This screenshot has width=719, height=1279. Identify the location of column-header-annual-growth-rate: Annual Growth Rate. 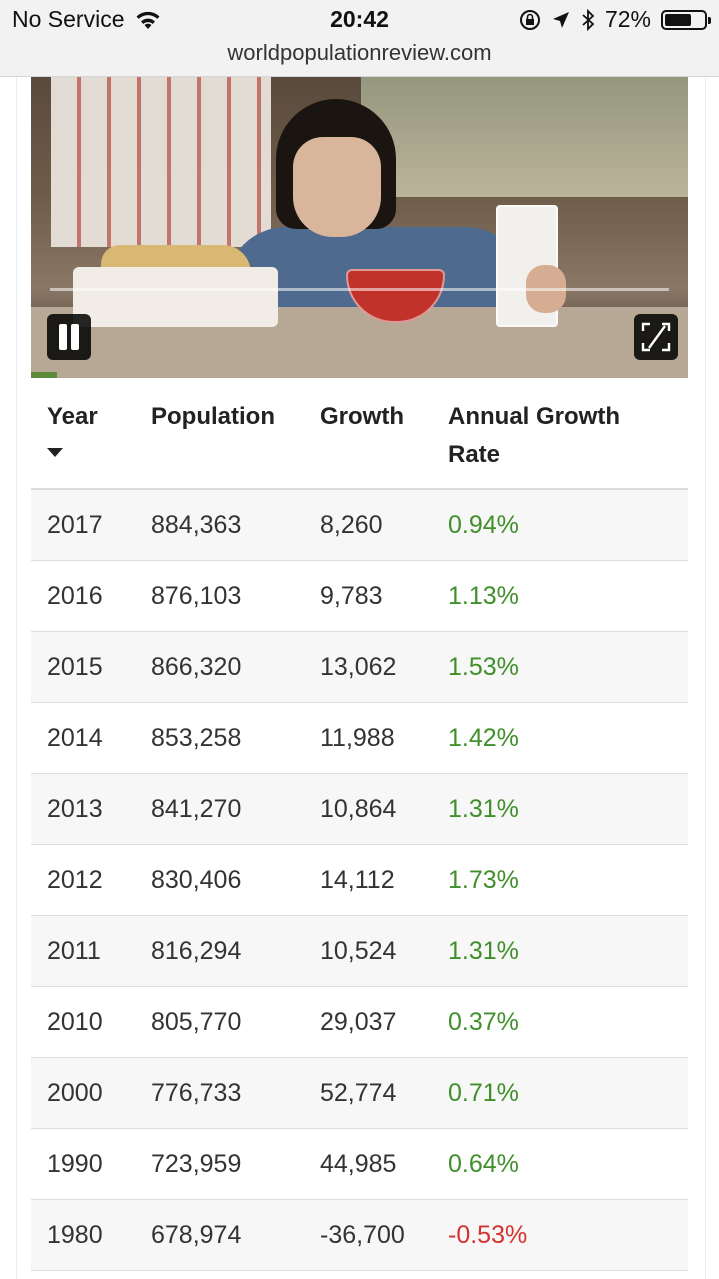
(534, 435).